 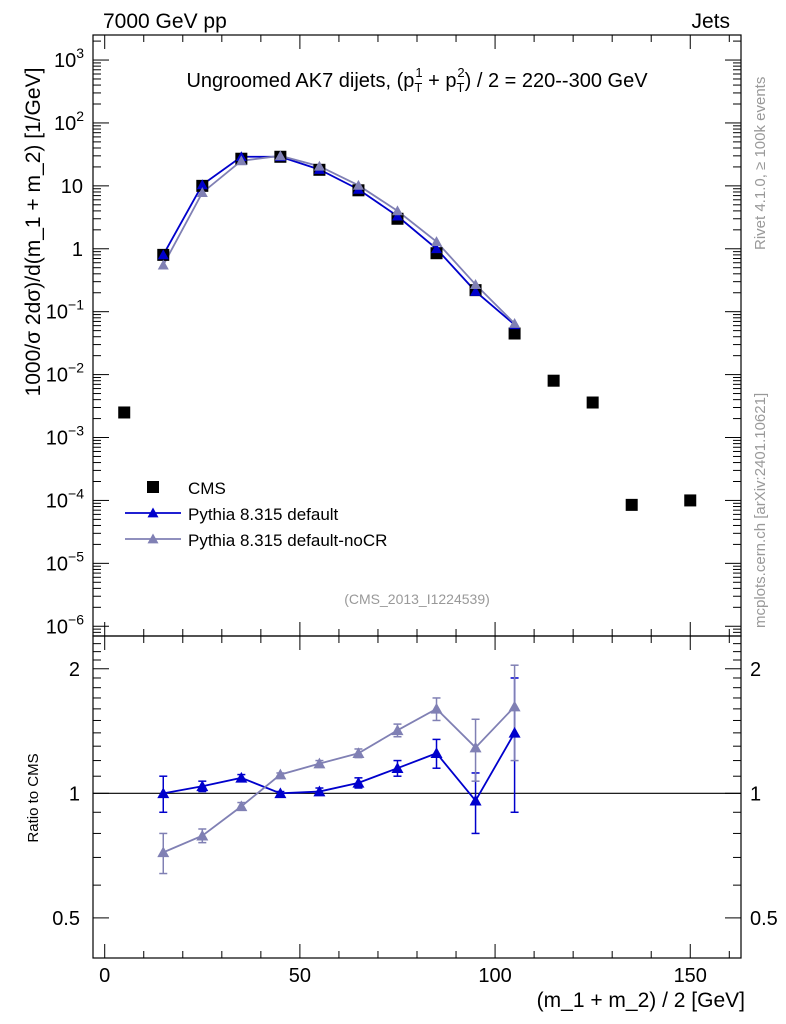 What do you see at coordinates (74, 670) in the screenshot?
I see `y-tick-label-ratio: 2` at bounding box center [74, 670].